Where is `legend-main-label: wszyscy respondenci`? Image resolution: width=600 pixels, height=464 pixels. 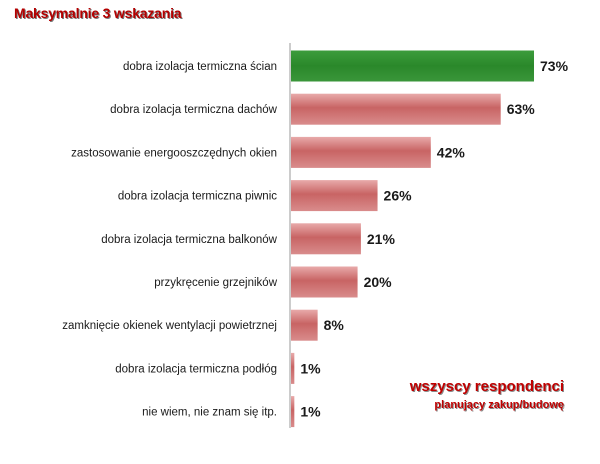
legend-main-label: wszyscy respondenci is located at coordinates (486, 386).